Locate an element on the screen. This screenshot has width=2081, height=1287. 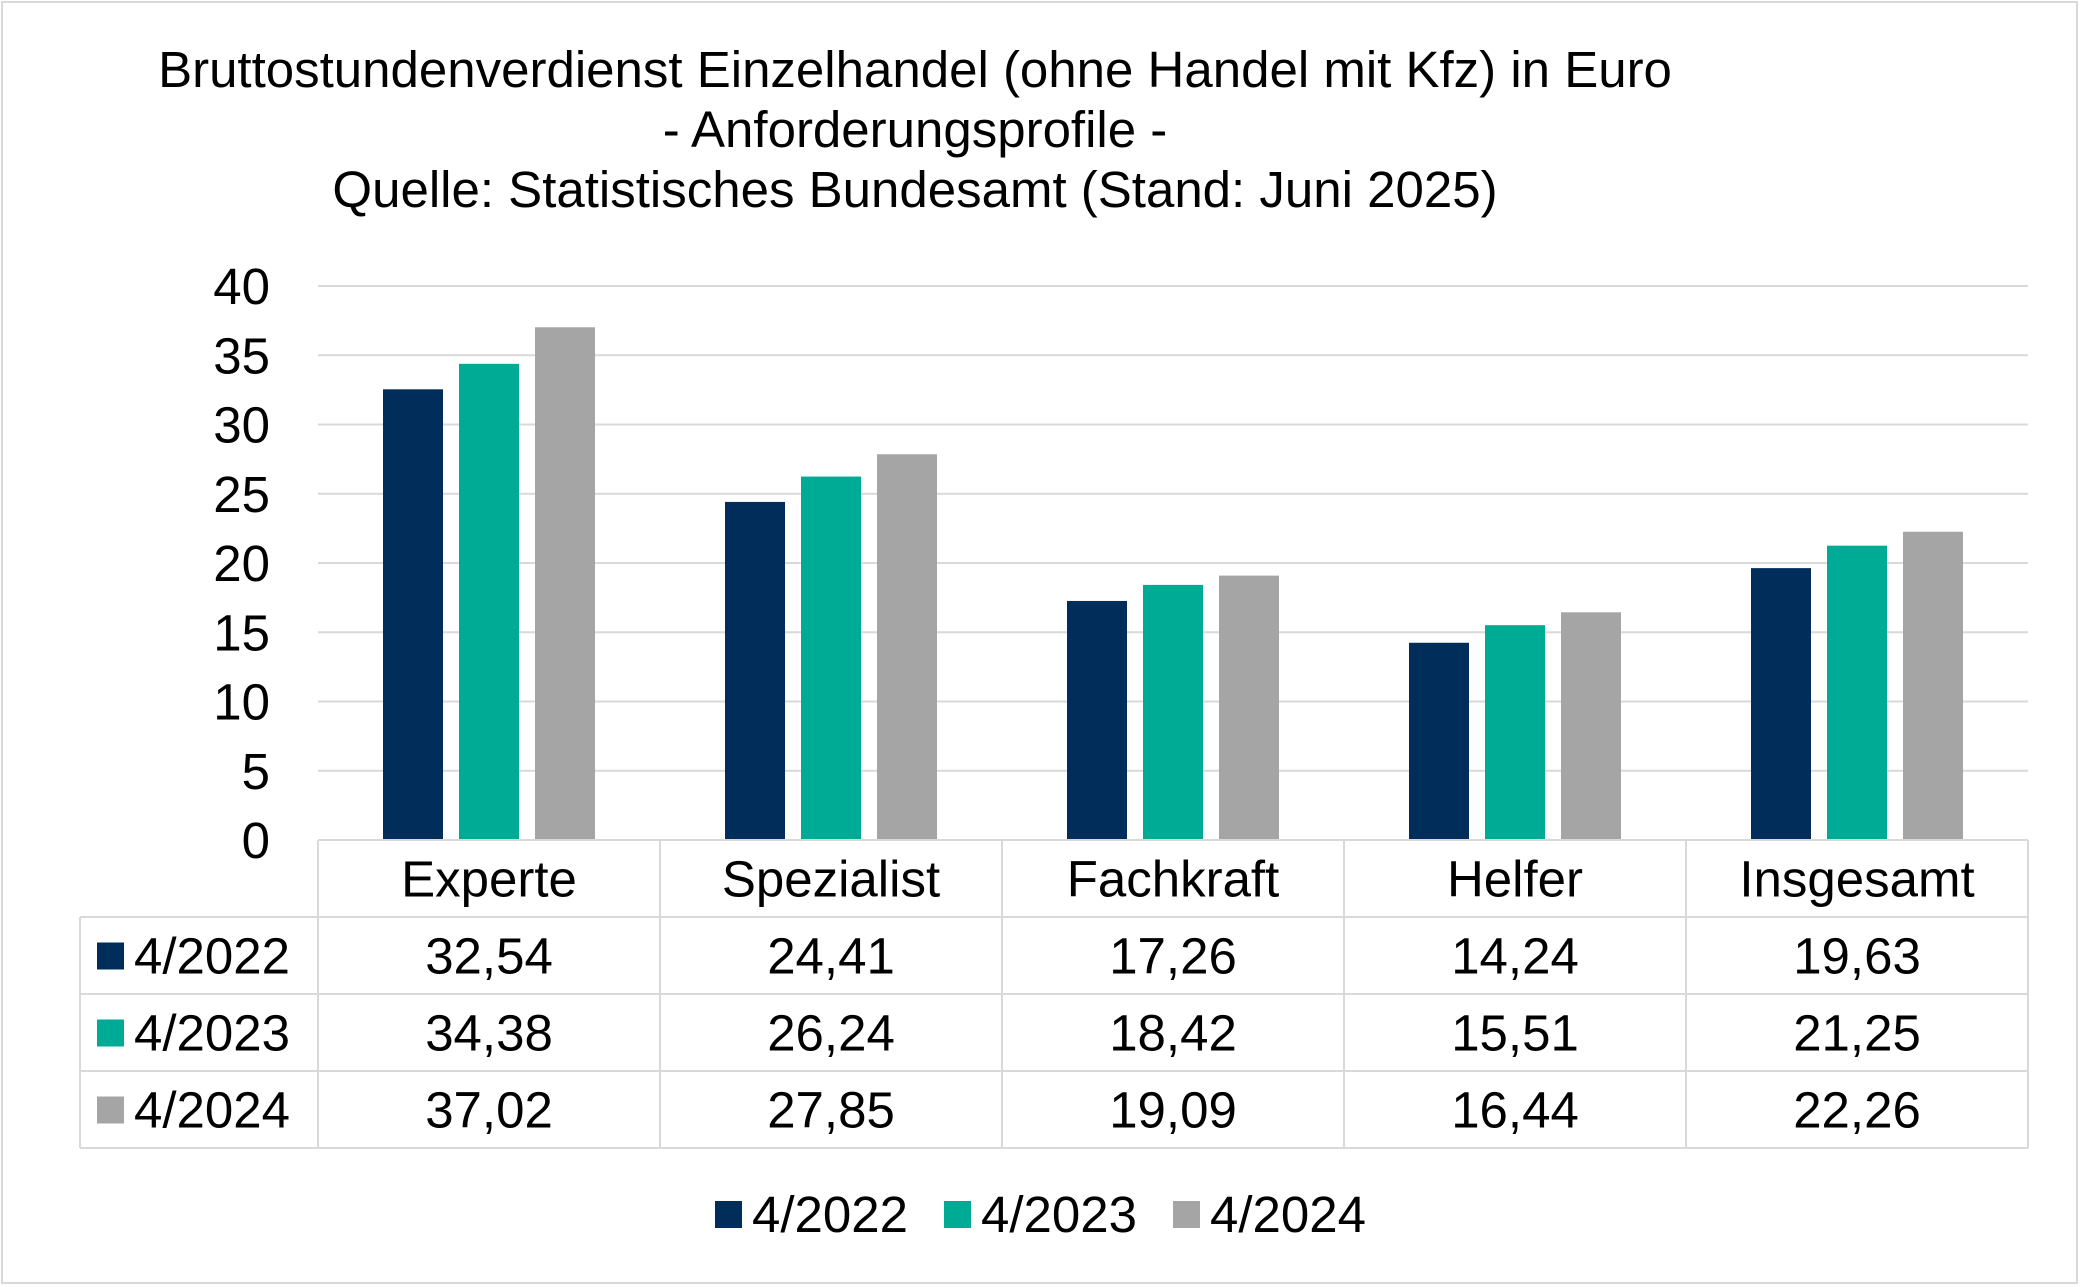
table-series-label-4-2023: 4/2023 is located at coordinates (212, 1033).